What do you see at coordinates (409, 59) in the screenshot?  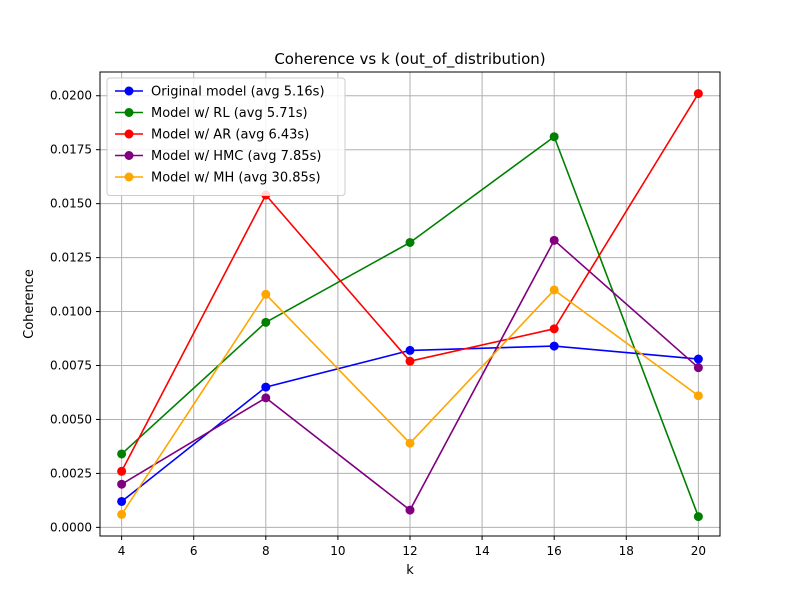 I see `chart-title: Coherence vs k (out_of_distribution)` at bounding box center [409, 59].